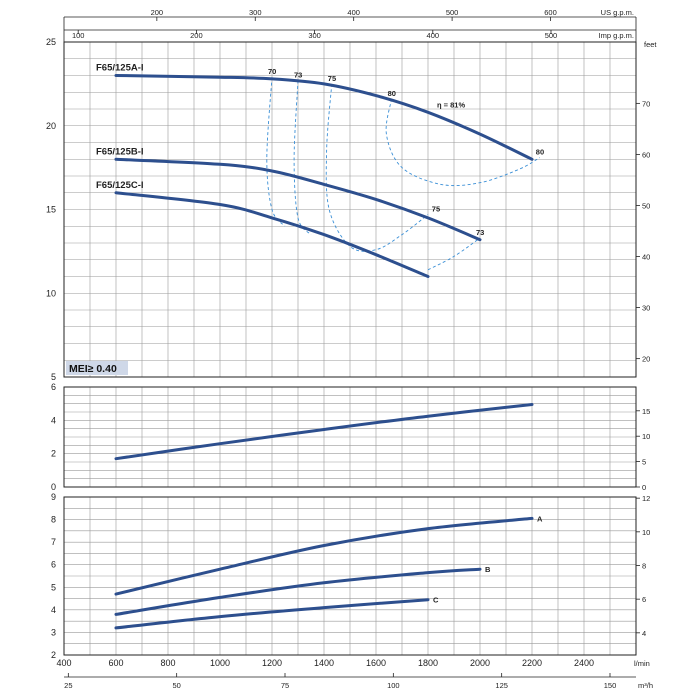  I want to click on flow-lmin-tick-label: 1200, so click(272, 663).